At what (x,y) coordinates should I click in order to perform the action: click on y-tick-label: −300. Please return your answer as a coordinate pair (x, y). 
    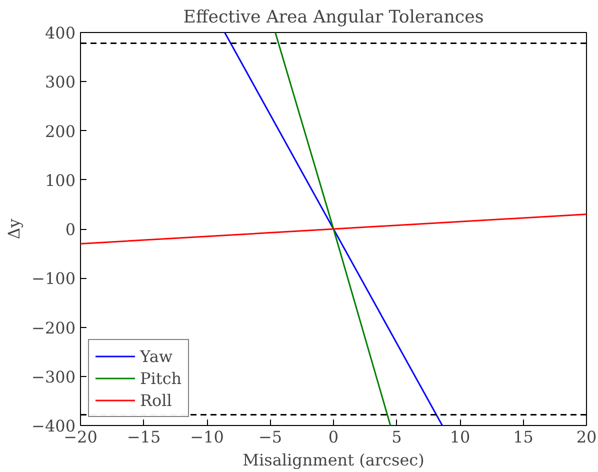
    Looking at the image, I should click on (54, 376).